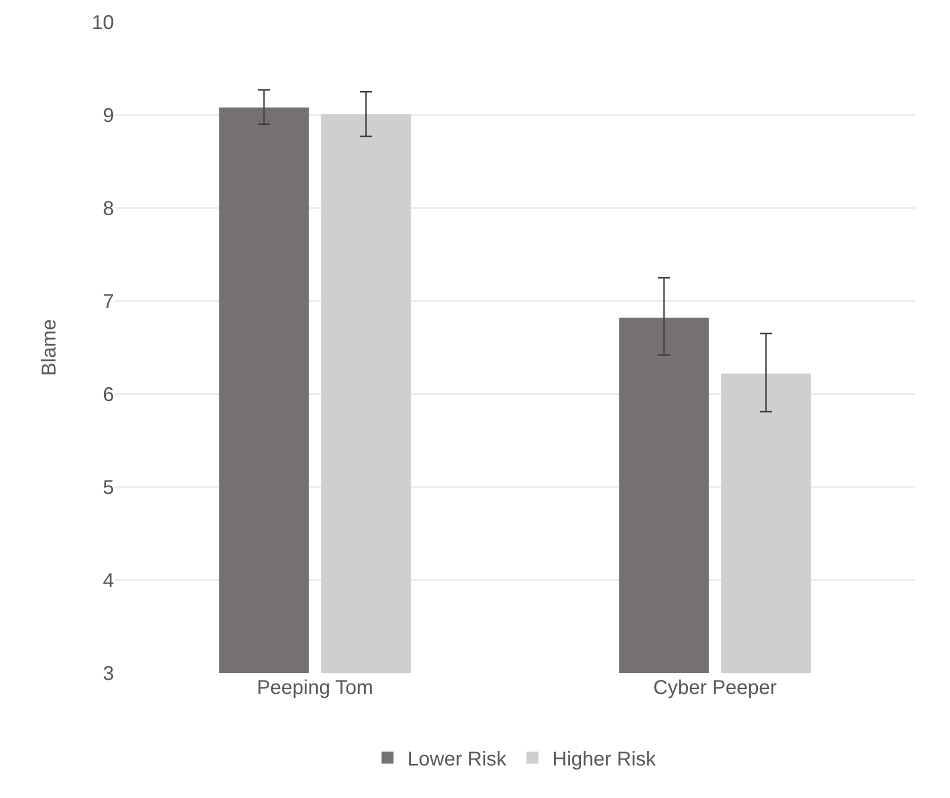 The width and height of the screenshot is (950, 798). What do you see at coordinates (108, 116) in the screenshot?
I see `y-tick-label: 9` at bounding box center [108, 116].